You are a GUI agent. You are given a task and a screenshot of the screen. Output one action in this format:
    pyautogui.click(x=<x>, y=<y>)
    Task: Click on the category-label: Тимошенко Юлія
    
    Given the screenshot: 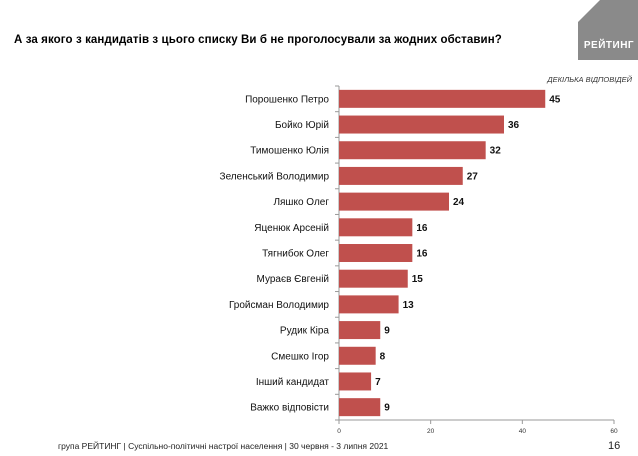 What is the action you would take?
    pyautogui.click(x=289, y=151)
    